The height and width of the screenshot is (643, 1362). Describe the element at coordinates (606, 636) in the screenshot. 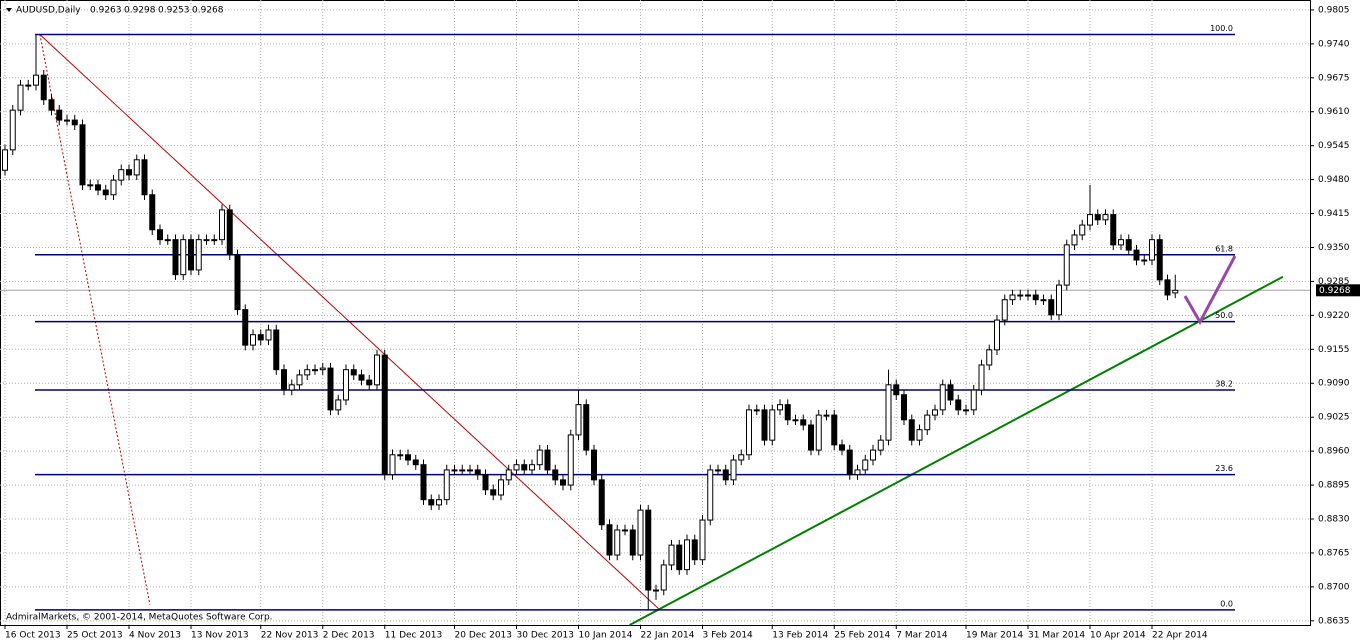

I see `x-tick-label: 10 Jan 2014` at that location.